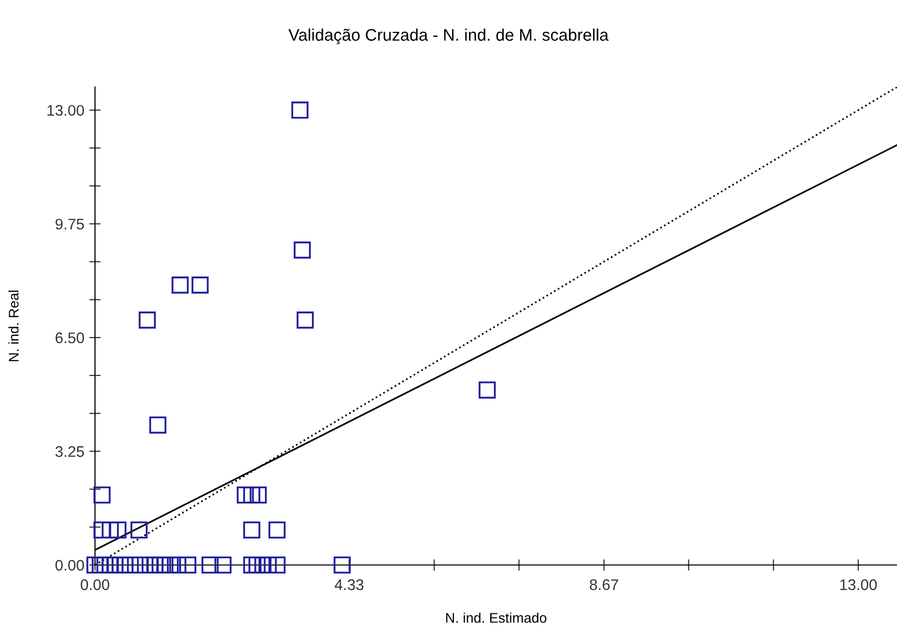 The image size is (897, 635). I want to click on y-axis-title: N. ind. Real, so click(13, 326).